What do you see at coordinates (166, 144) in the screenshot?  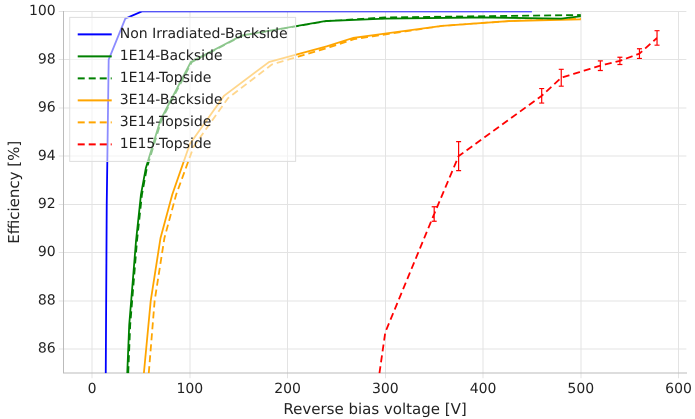 I see `legend-label: 1E15-Topside` at bounding box center [166, 144].